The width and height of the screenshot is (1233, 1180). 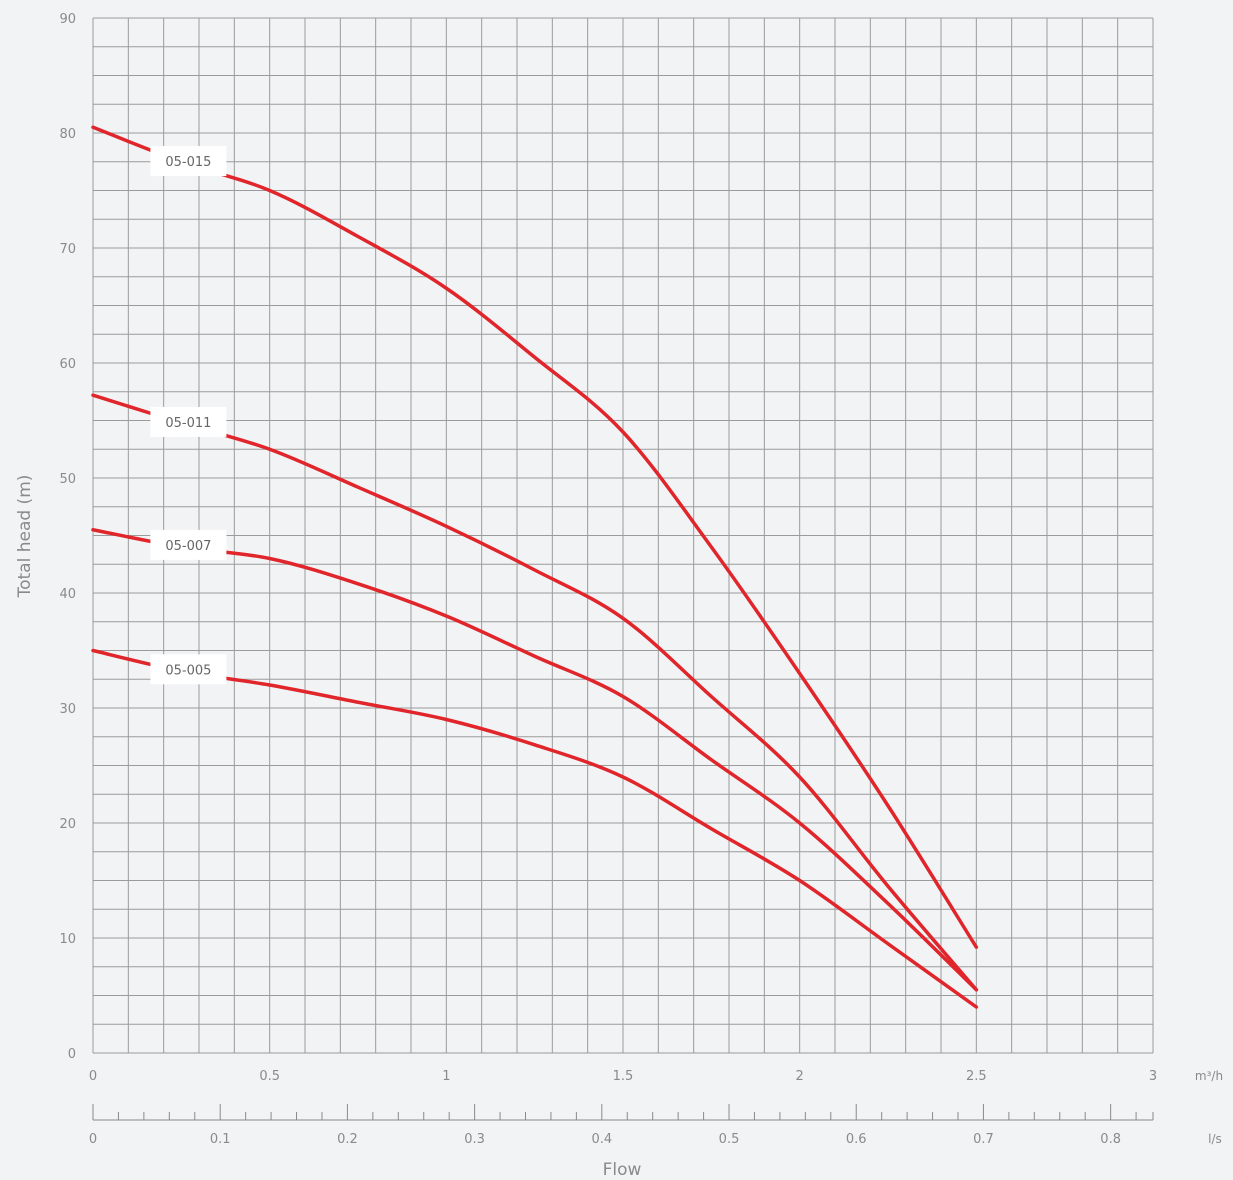 What do you see at coordinates (67, 939) in the screenshot?
I see `y-tick-label: 10` at bounding box center [67, 939].